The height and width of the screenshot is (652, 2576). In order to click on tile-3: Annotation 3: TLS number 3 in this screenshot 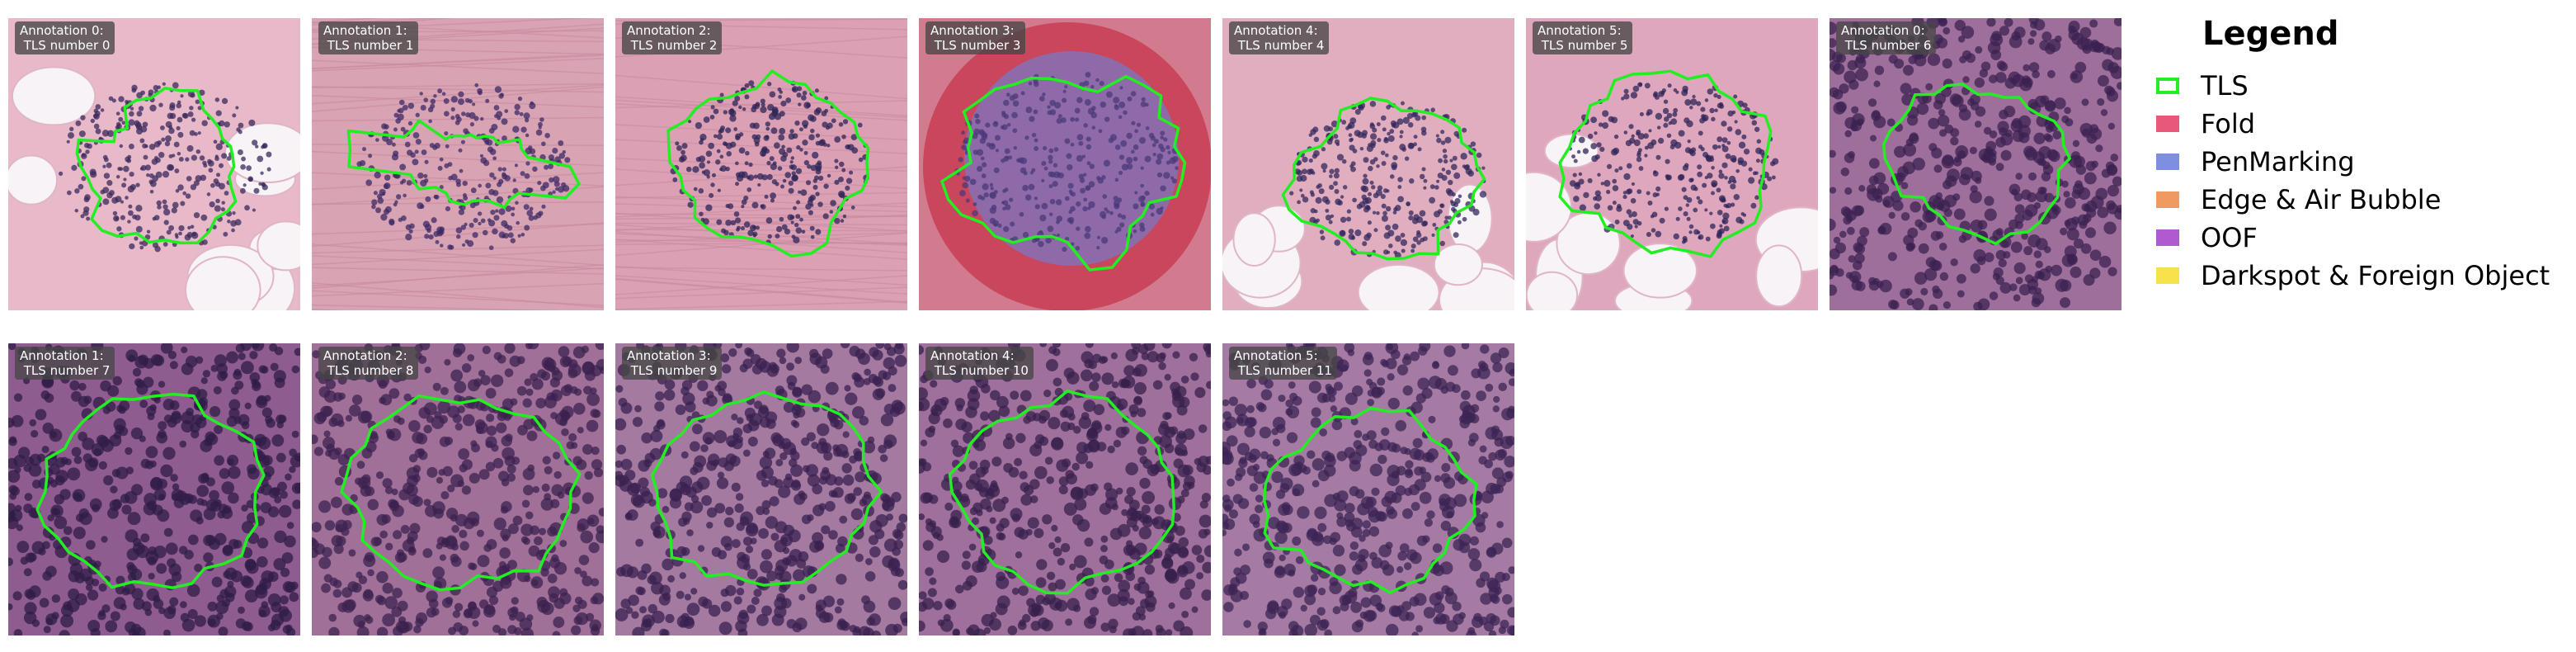, I will do `click(1065, 164)`.